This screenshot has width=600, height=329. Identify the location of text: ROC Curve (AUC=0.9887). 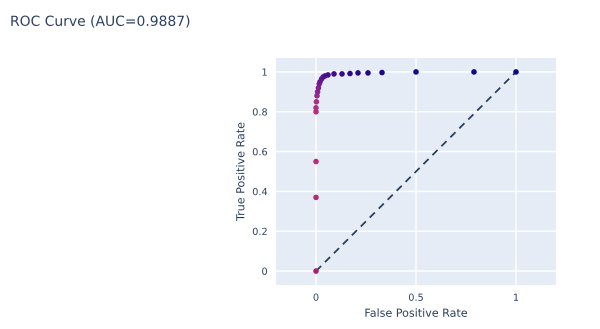
(100, 21).